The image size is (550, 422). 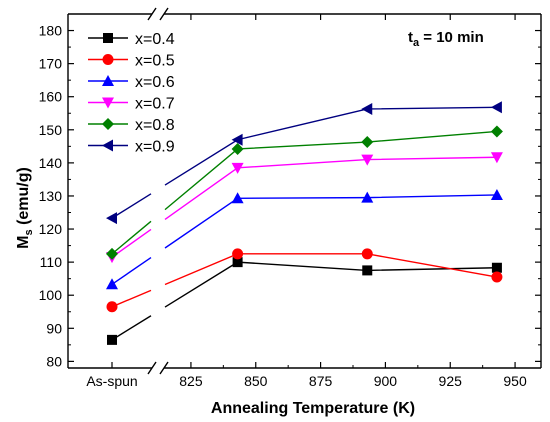 I want to click on legend: x=0.4 x=0.5 x=0.6 x=0.7 x=0.8 x=0.9, so click(x=131, y=93).